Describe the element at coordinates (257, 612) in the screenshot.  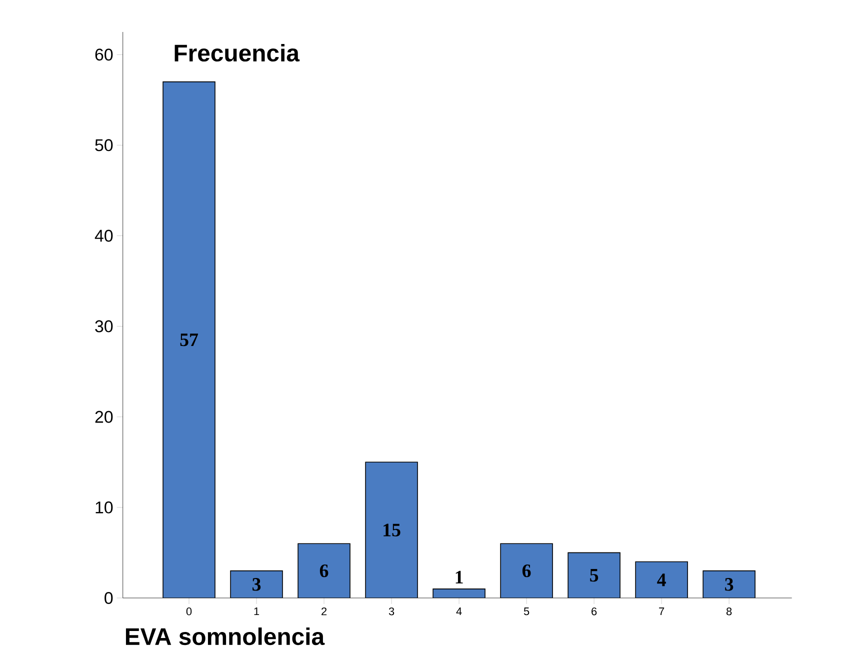
I see `x-tick-label: 1` at that location.